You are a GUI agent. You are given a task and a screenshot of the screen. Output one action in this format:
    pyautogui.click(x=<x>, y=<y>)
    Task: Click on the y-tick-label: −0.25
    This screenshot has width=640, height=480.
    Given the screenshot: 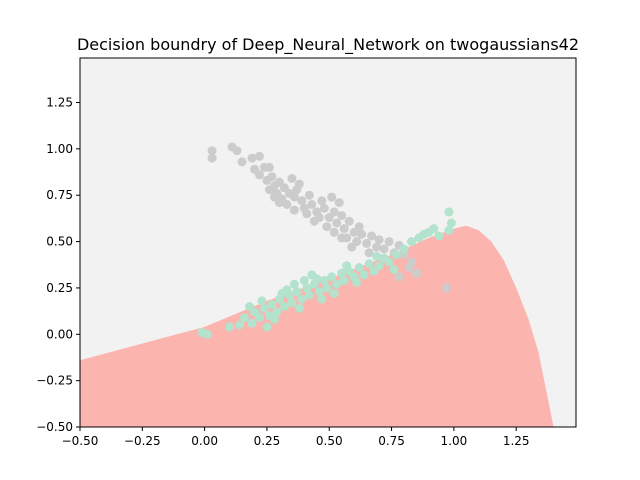 What is the action you would take?
    pyautogui.click(x=54, y=381)
    